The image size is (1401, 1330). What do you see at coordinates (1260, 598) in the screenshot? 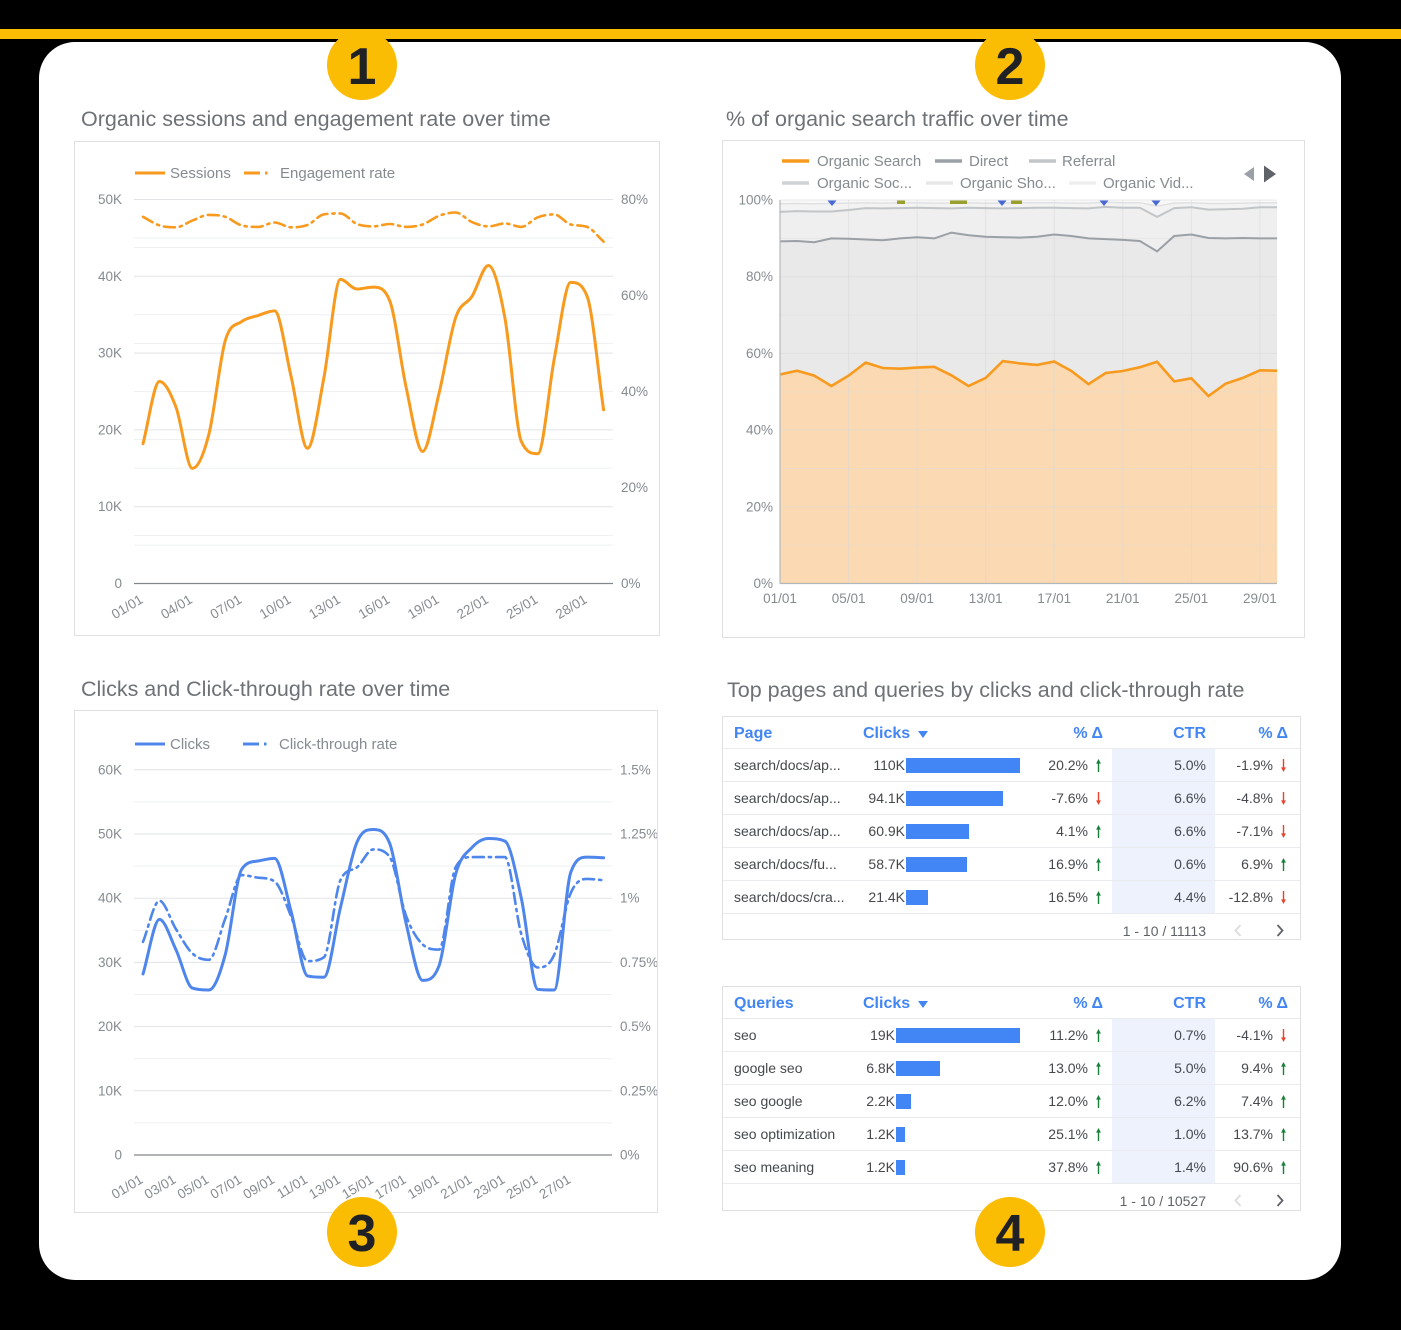
I see `svg-text: 29/01` at bounding box center [1260, 598].